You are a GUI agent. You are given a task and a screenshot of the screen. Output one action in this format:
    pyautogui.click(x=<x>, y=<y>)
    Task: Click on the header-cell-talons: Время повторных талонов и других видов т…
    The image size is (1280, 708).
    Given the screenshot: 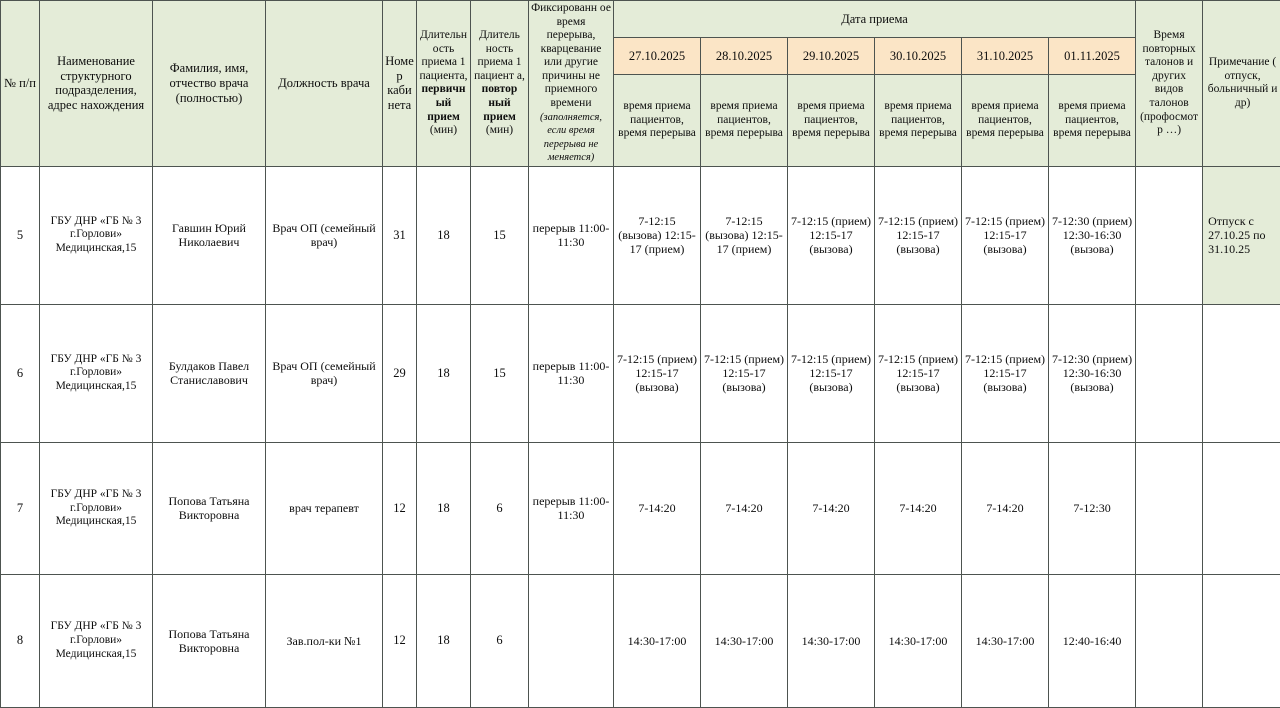 What is the action you would take?
    pyautogui.click(x=1169, y=84)
    